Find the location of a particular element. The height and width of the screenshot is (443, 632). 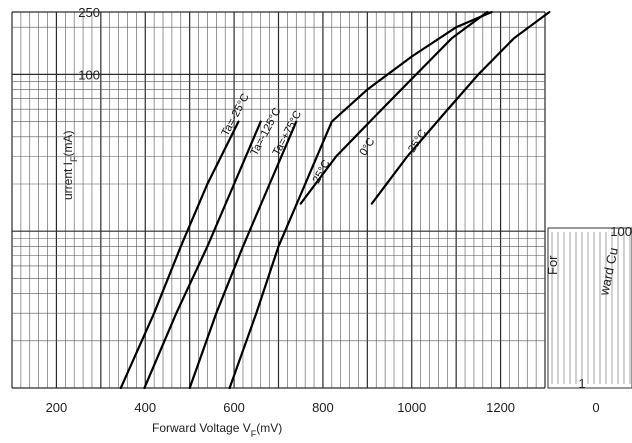

side-panel-text: For is located at coordinates (552, 265).